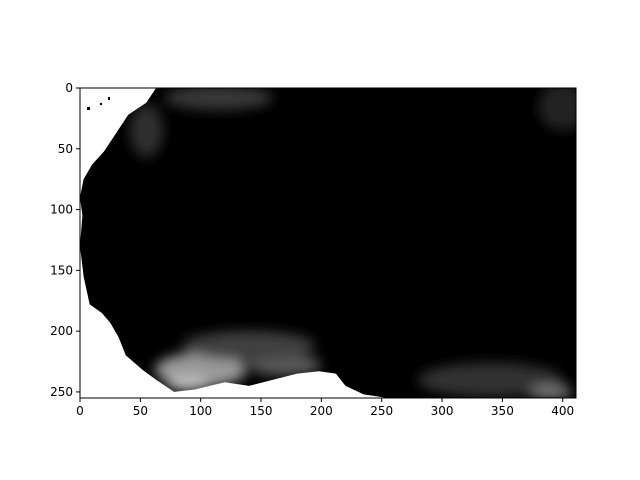  I want to click on x-tick-label: 400, so click(562, 411).